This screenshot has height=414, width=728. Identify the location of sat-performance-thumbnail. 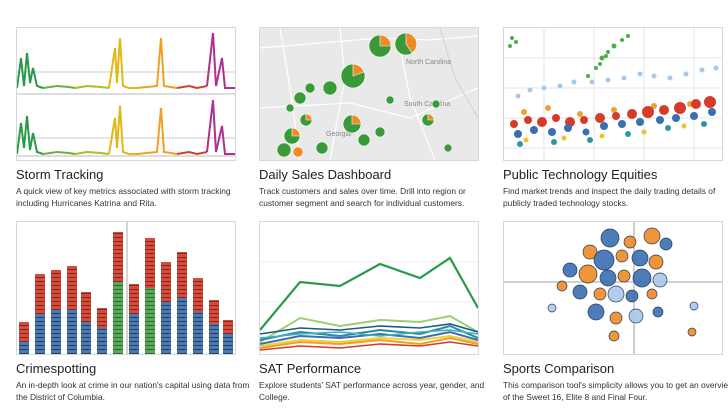
(369, 288).